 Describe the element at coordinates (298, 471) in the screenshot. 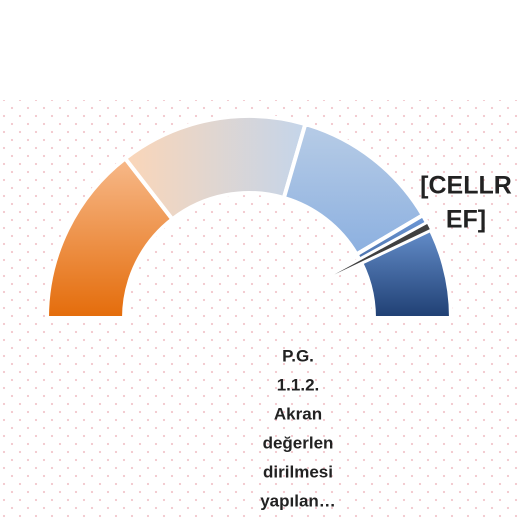

I see `gauge-title: dirilmesi` at that location.